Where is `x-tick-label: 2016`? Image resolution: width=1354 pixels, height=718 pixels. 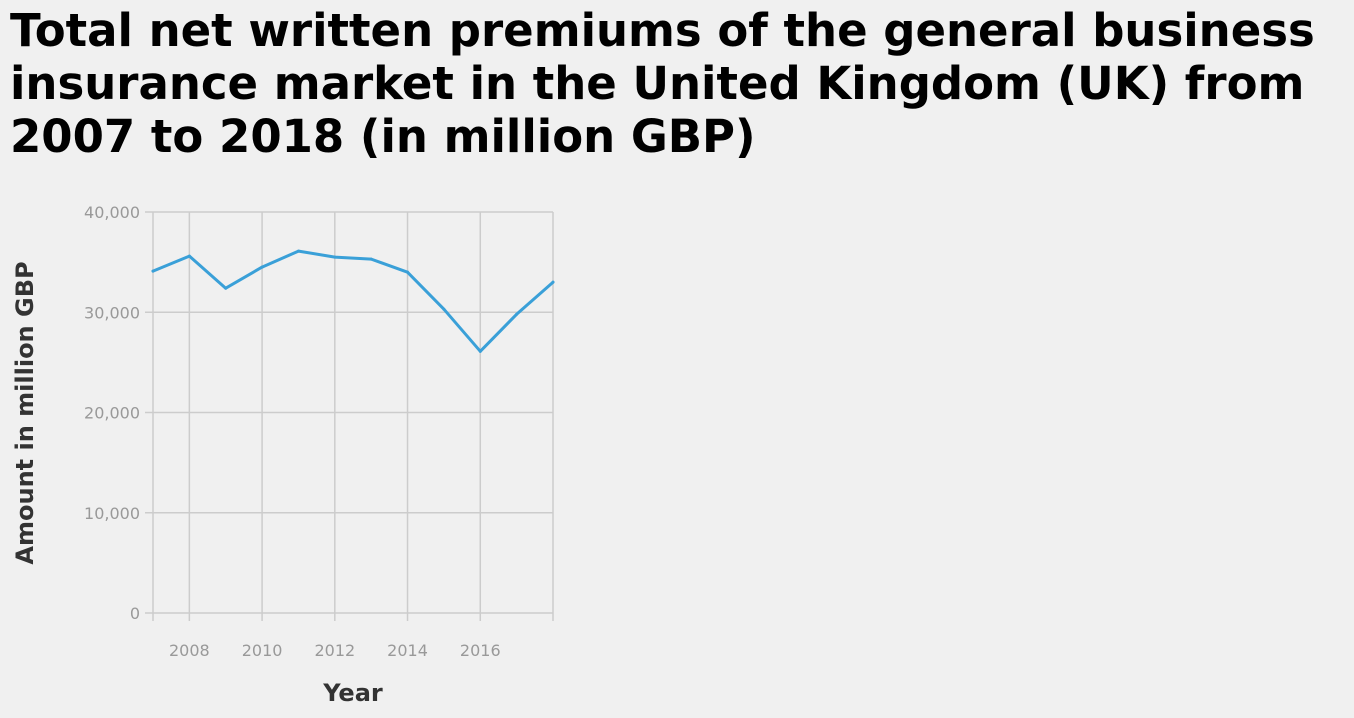
x-tick-label: 2016 is located at coordinates (480, 650).